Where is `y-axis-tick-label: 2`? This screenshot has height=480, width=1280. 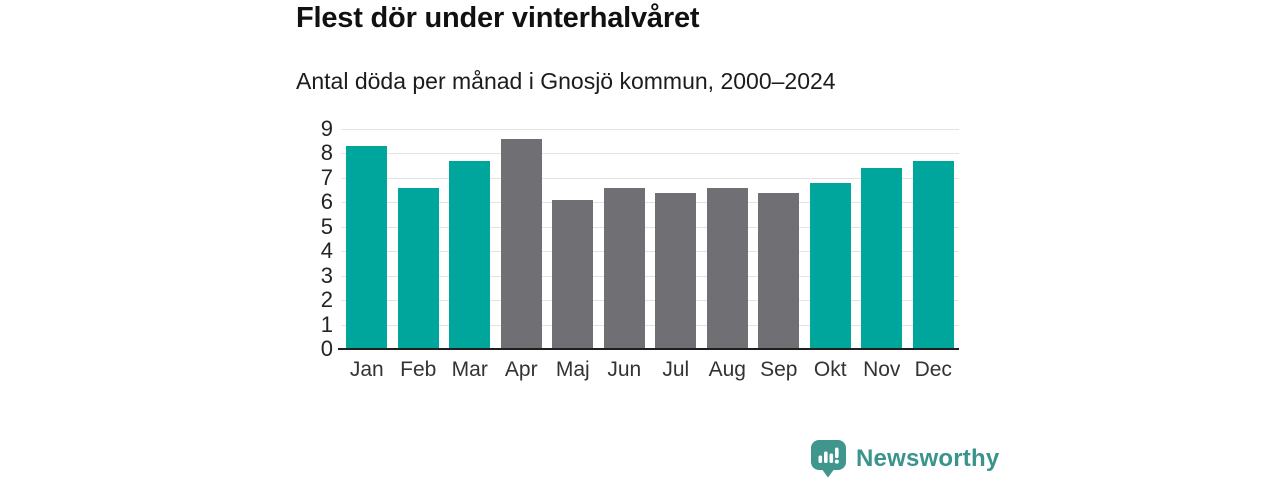
y-axis-tick-label: 2 is located at coordinates (326, 300).